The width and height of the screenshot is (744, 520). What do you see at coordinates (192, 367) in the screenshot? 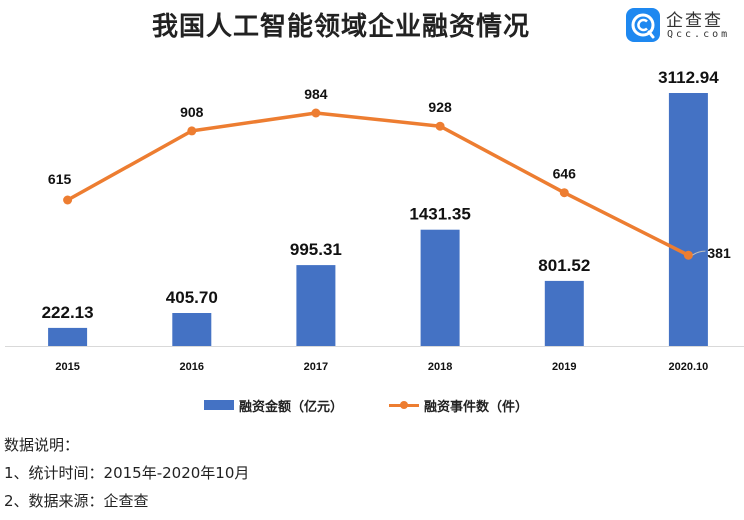
I see `x-tick-label: 2016` at bounding box center [192, 367].